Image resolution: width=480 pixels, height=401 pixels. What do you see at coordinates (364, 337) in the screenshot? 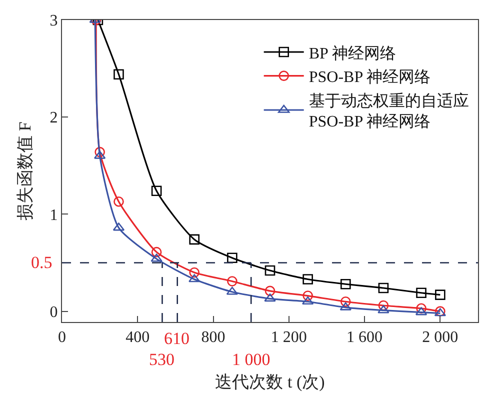
I see `x-tick-label: 1 600` at bounding box center [364, 337].